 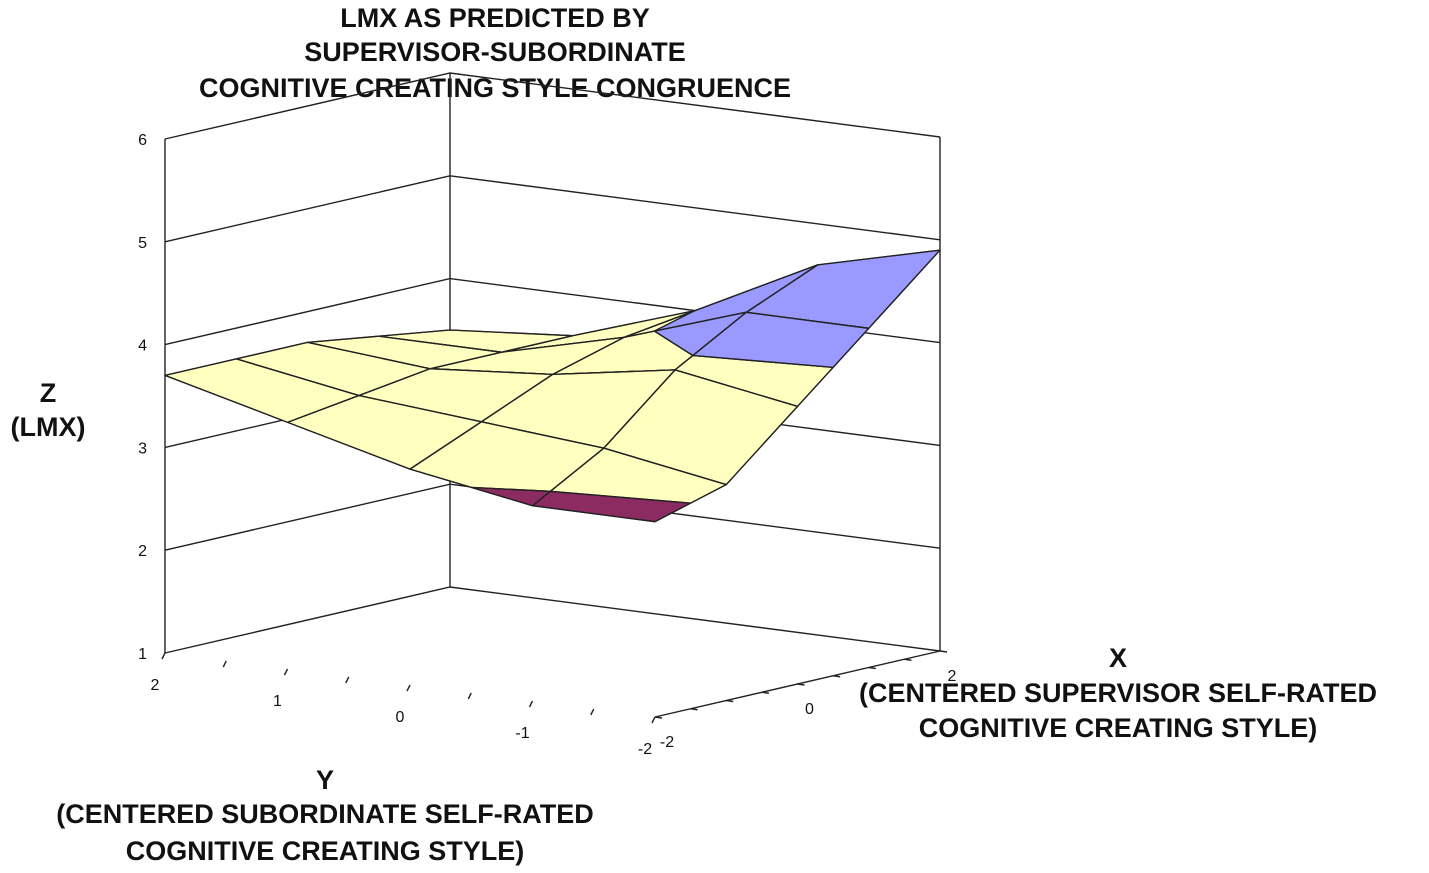 I want to click on z-tick-label: 5, so click(x=142, y=243).